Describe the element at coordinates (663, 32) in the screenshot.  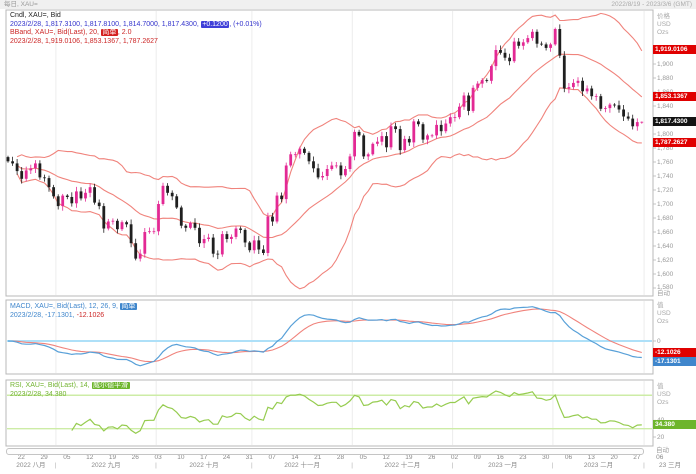
I see `price-axis-unit-line2: Ozs` at that location.